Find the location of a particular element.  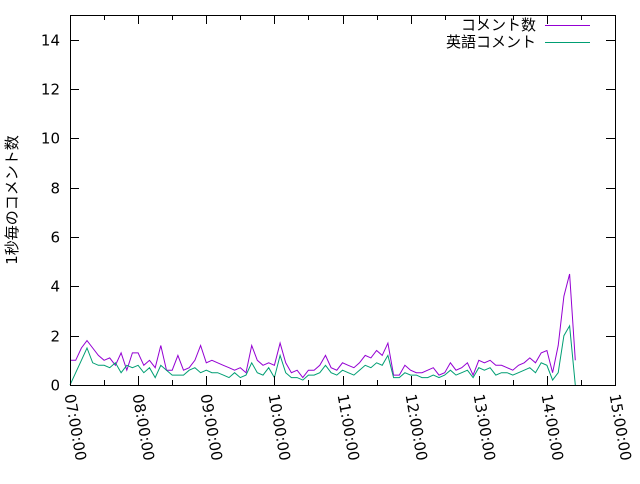

x-tick-label: 08:00:00 is located at coordinates (143, 427).